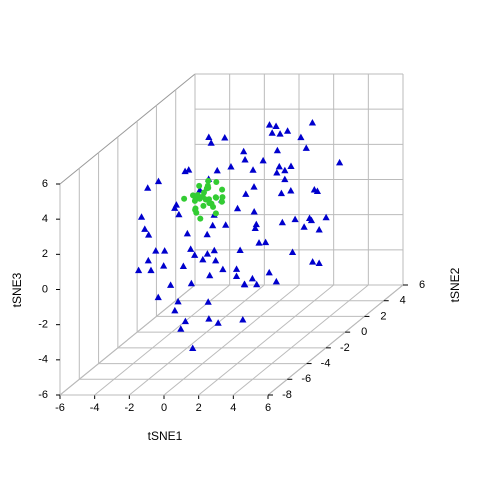  I want to click on y-tick-label: -2, so click(345, 348).